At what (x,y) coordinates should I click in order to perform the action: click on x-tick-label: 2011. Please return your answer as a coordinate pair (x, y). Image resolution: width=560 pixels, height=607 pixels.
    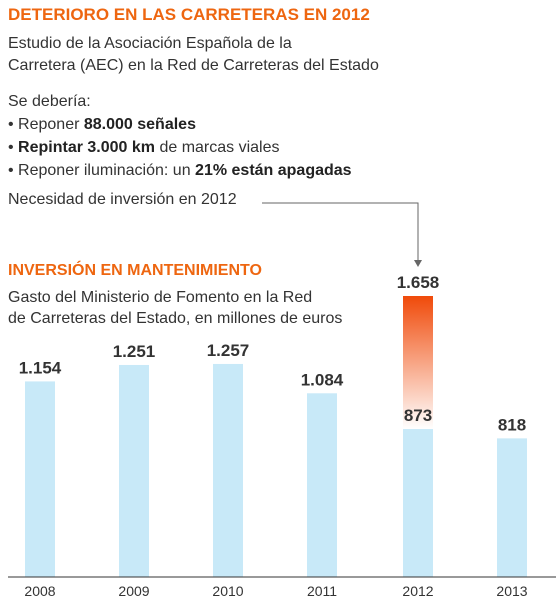
    Looking at the image, I should click on (322, 591).